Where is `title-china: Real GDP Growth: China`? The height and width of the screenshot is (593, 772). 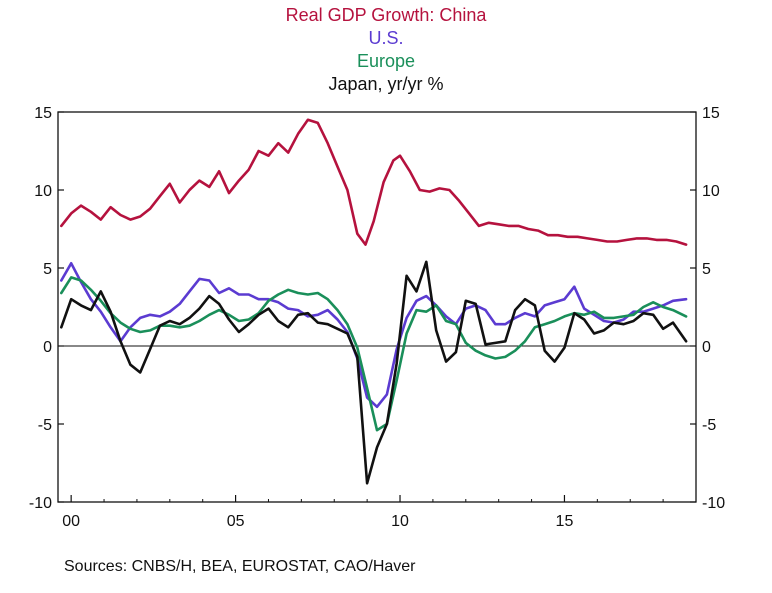 title-china: Real GDP Growth: China is located at coordinates (386, 15).